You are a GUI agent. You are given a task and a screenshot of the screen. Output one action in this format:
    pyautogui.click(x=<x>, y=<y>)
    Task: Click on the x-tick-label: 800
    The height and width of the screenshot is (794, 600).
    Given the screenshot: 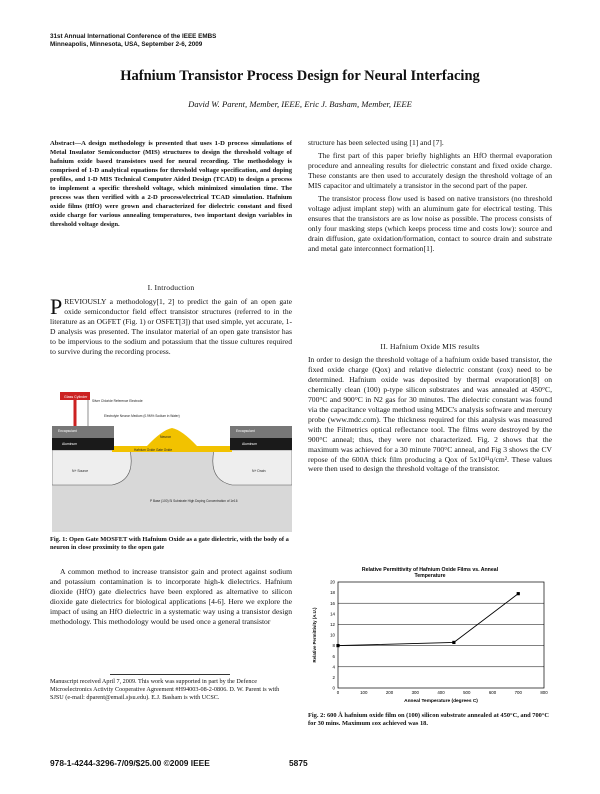 What is the action you would take?
    pyautogui.click(x=544, y=692)
    